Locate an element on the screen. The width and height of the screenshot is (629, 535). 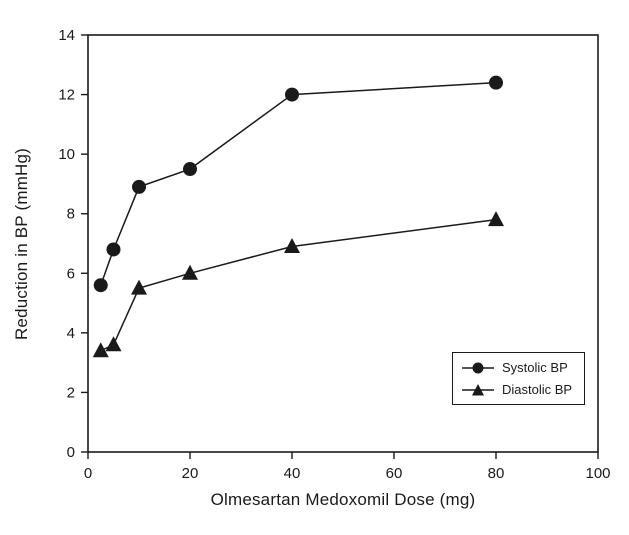
diastolic-triangle-icon is located at coordinates (478, 389).